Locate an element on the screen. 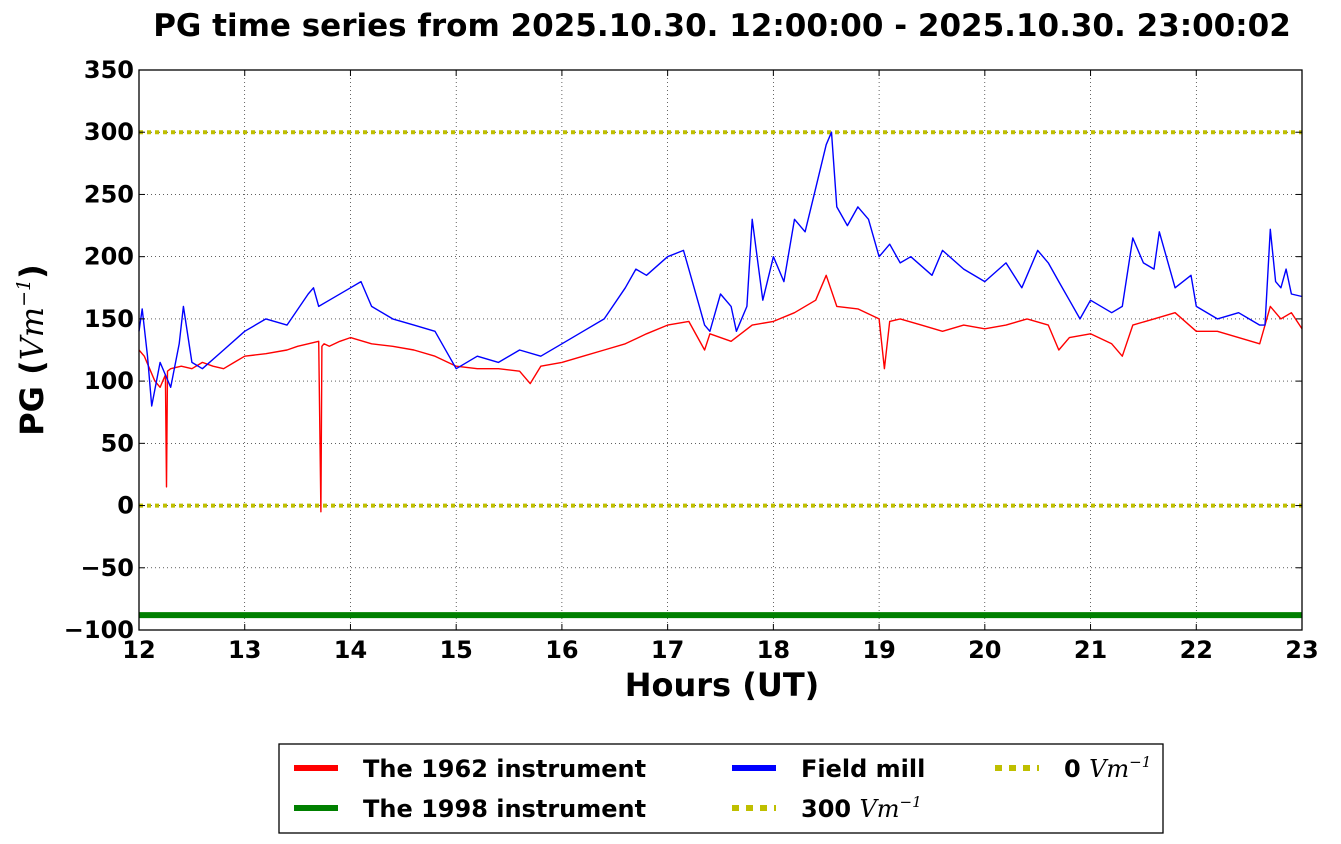 This screenshot has height=844, width=1341. x-tick-label: 17 is located at coordinates (667, 650).